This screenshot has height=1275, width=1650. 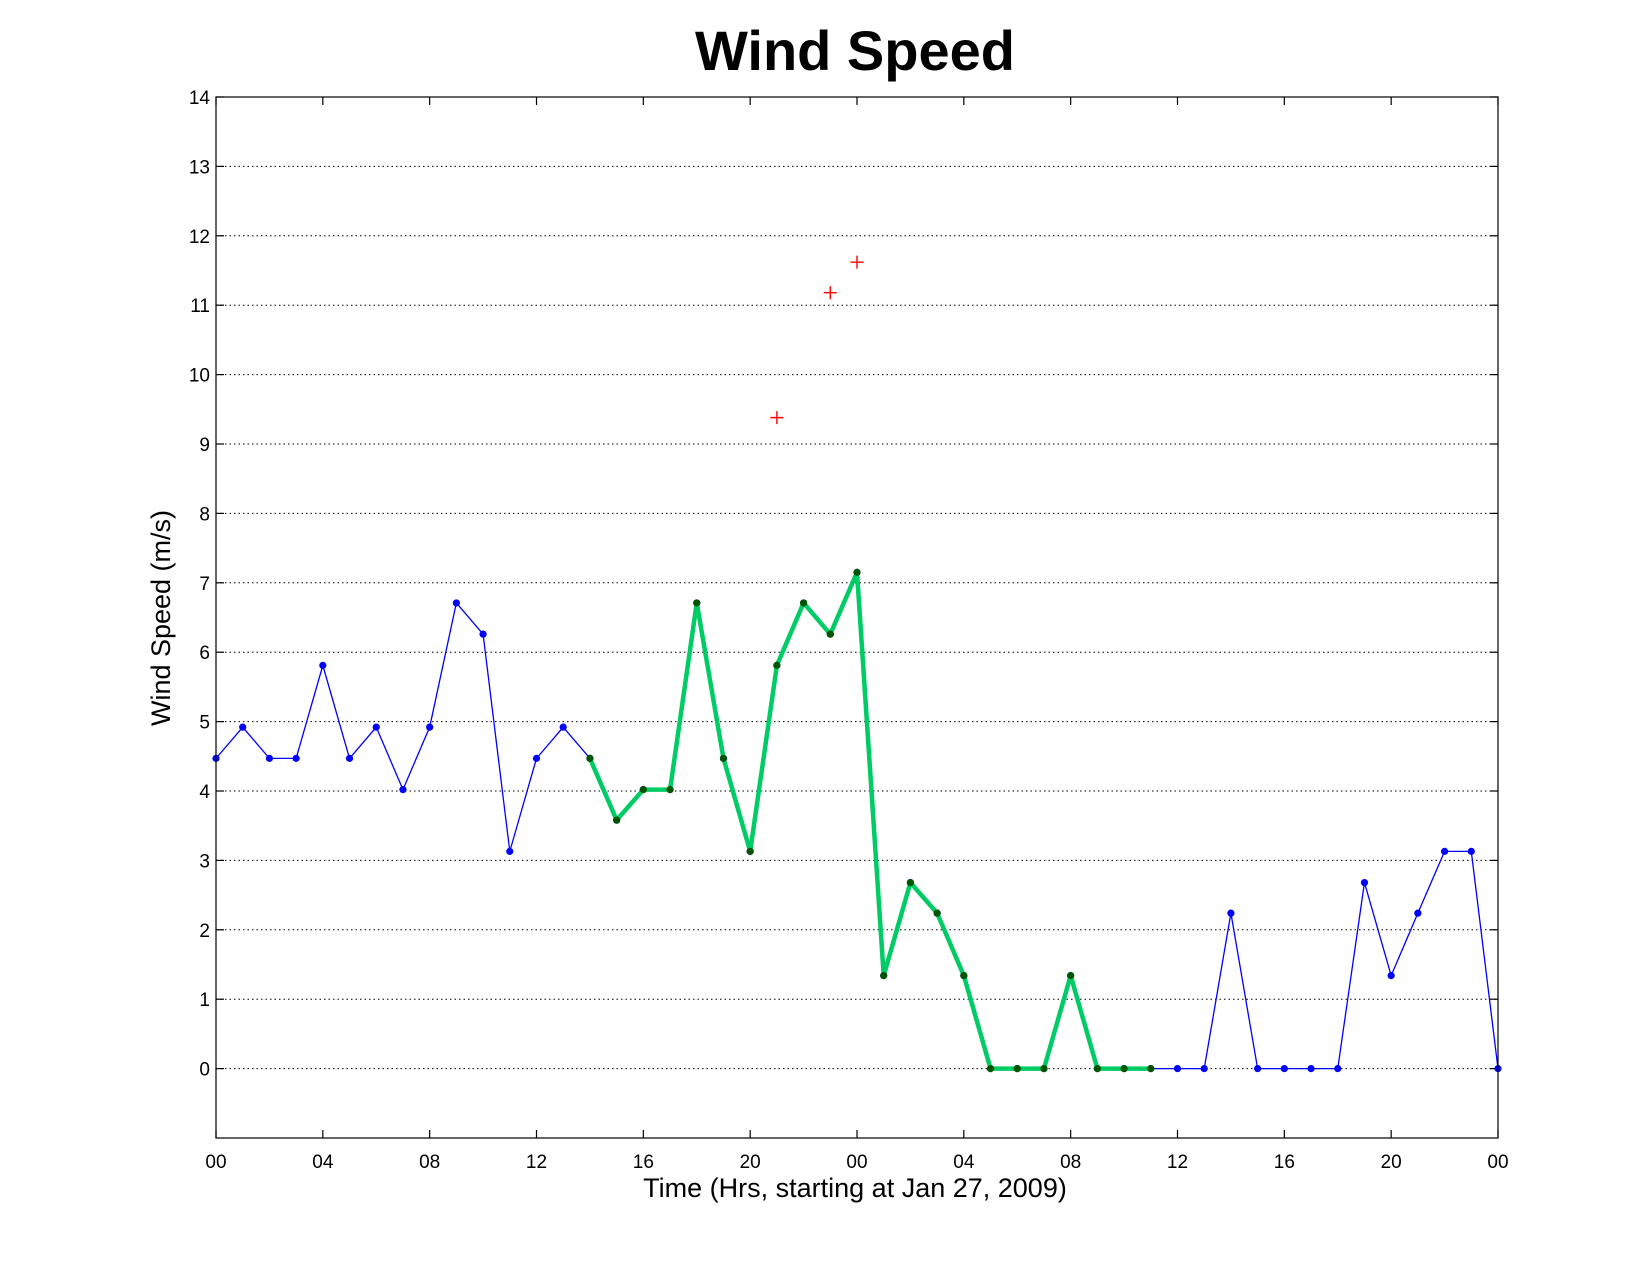 I want to click on y-tick-label: 6, so click(x=204, y=653).